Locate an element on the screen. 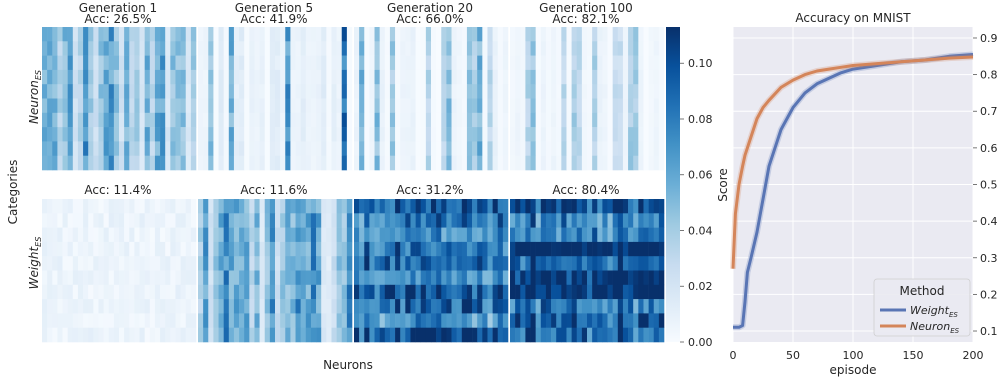  gen-title-2: Generation 5 is located at coordinates (274, 8).